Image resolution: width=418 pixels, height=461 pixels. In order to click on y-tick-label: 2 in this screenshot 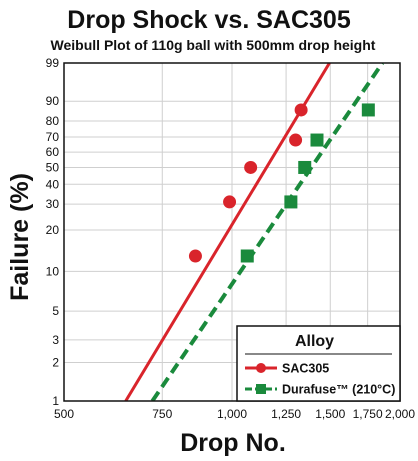, I will do `click(55, 362)`.